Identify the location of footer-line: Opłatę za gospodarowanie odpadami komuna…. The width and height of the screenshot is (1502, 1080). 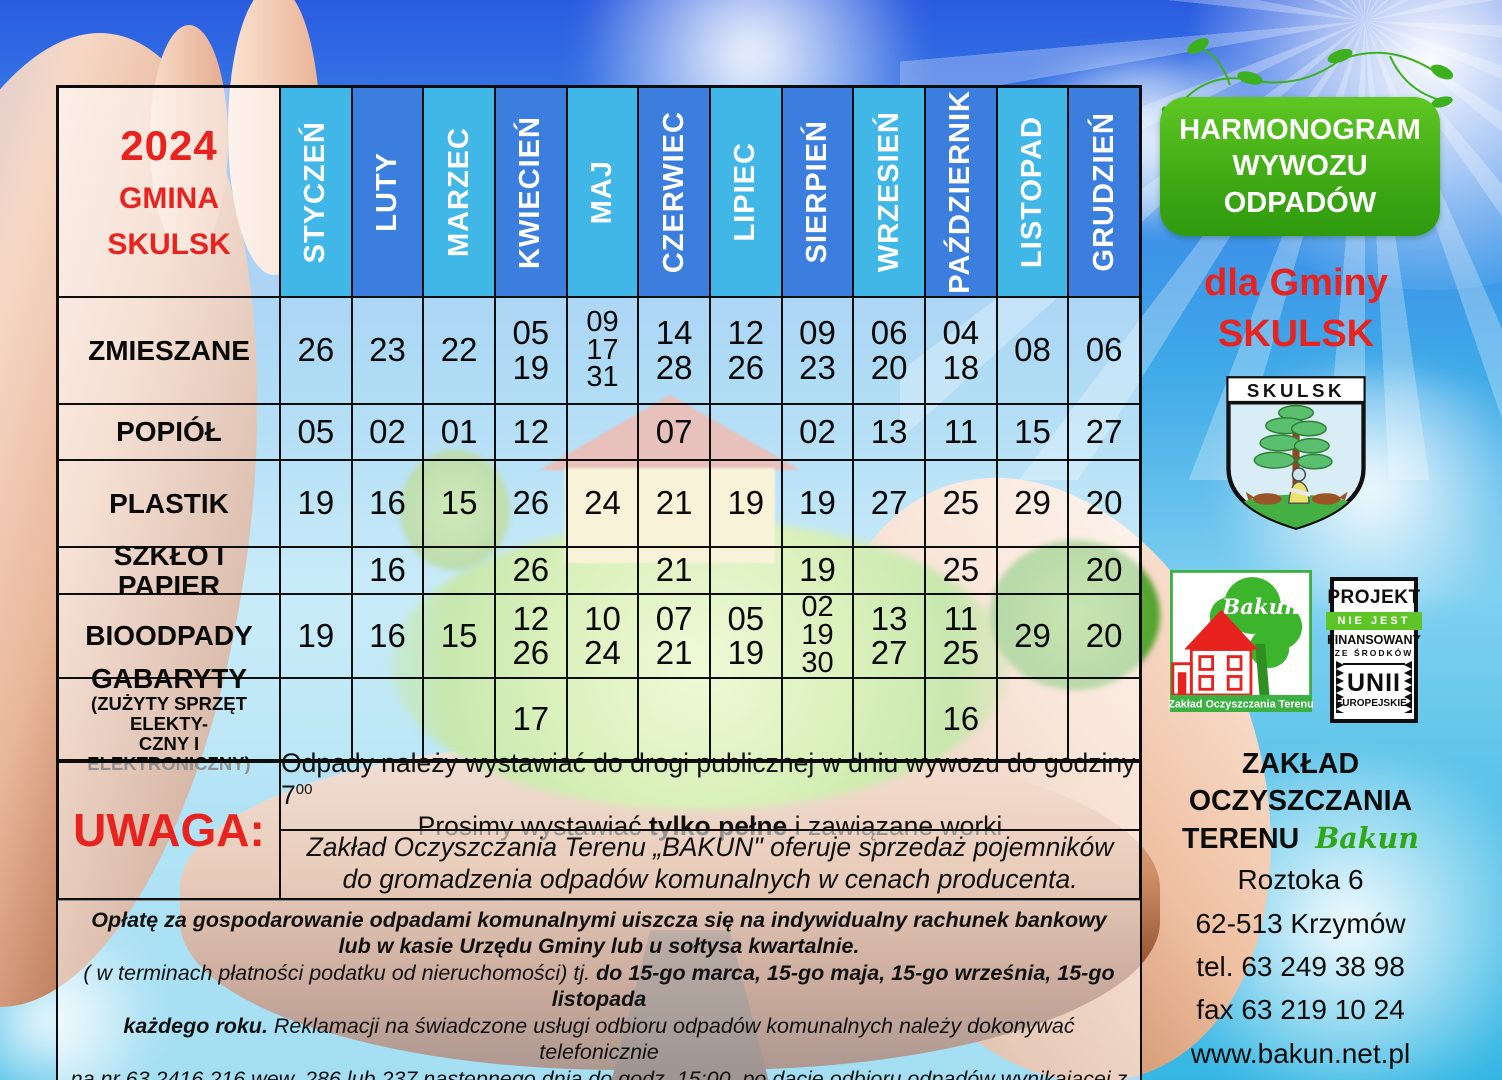
(599, 920).